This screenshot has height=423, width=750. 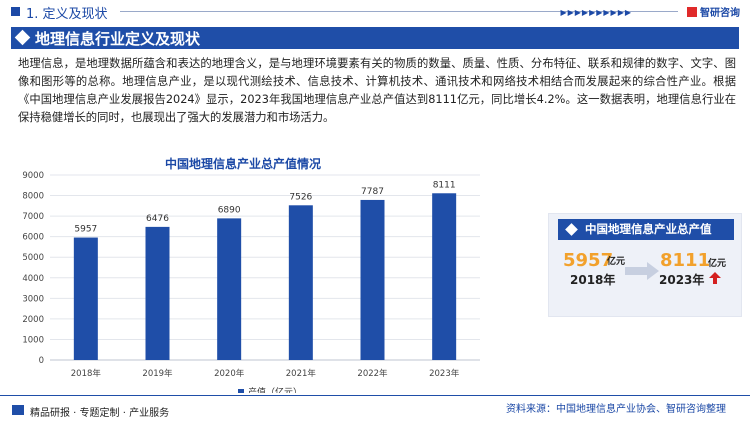 I want to click on from-year: 2018年, so click(x=593, y=280).